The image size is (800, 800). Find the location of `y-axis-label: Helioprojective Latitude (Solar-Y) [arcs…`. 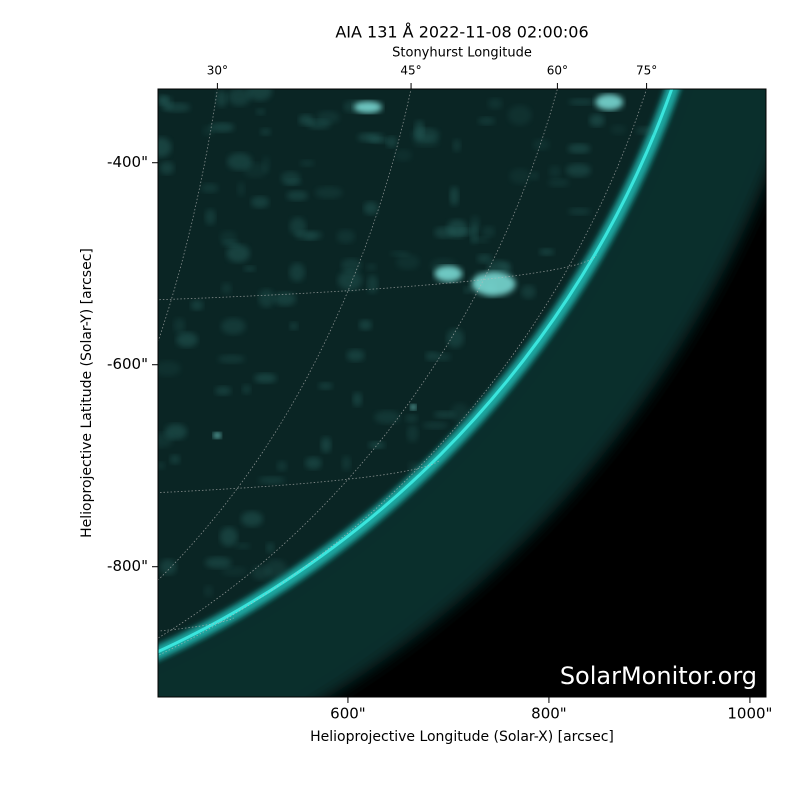

y-axis-label: Helioprojective Latitude (Solar-Y) [arcs… is located at coordinates (87, 393).